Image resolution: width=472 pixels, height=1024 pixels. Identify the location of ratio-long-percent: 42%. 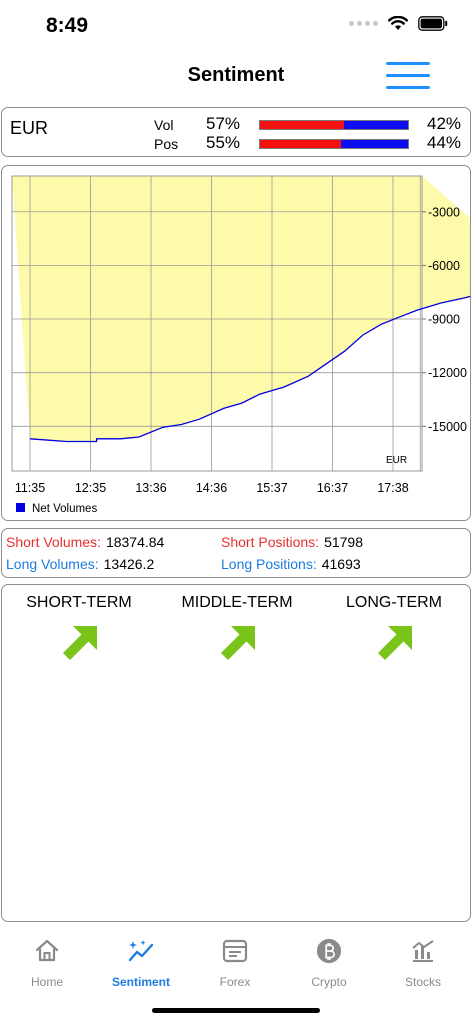
(444, 123).